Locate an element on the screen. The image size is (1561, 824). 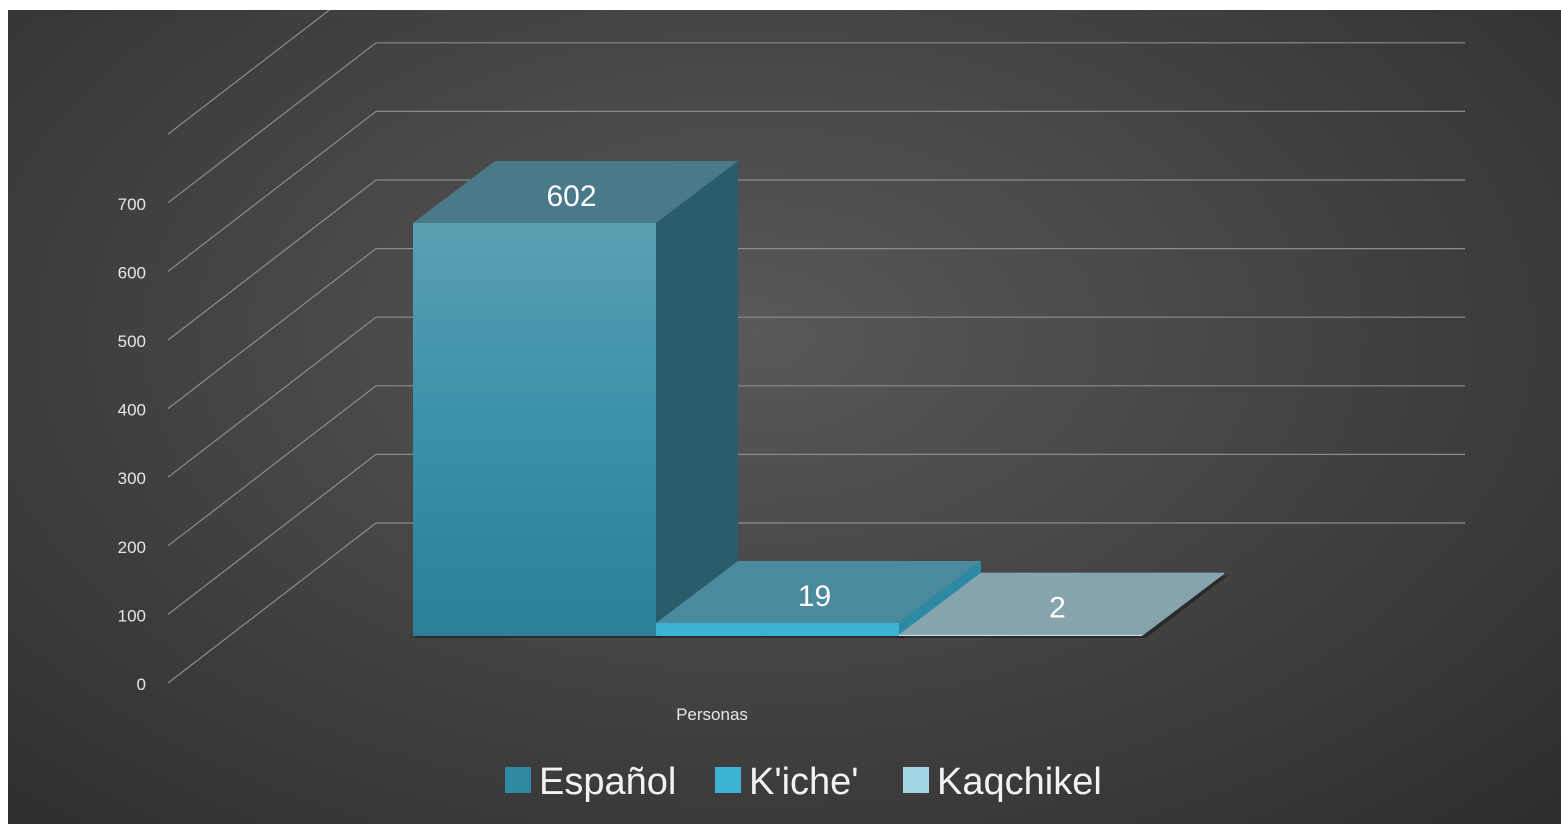
y-tick-label: 200 is located at coordinates (132, 547).